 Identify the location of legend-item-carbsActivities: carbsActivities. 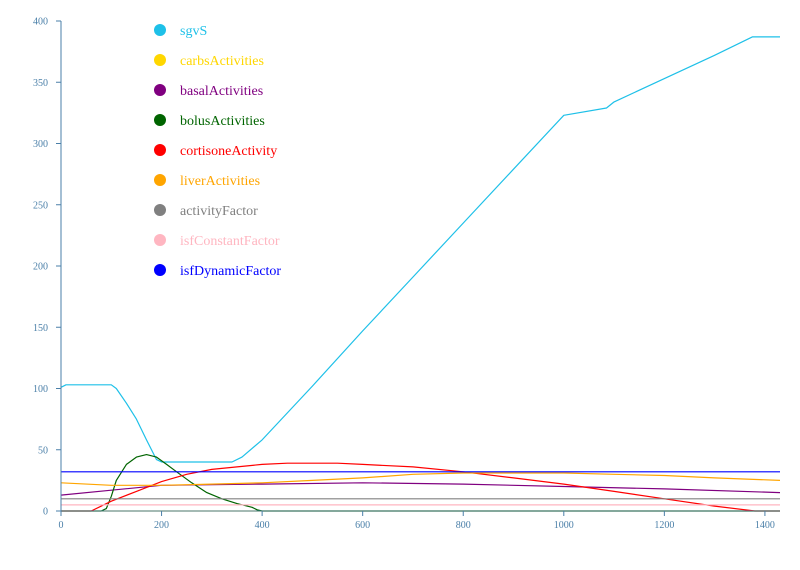
(209, 61).